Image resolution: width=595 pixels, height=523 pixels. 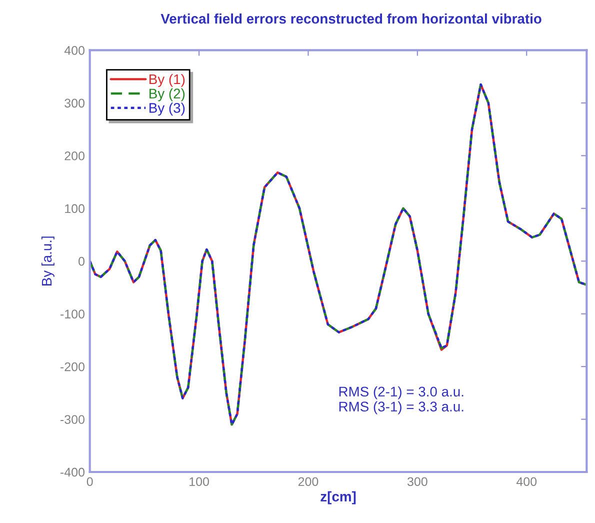 I want to click on y-tick-label: -100, so click(x=72, y=314).